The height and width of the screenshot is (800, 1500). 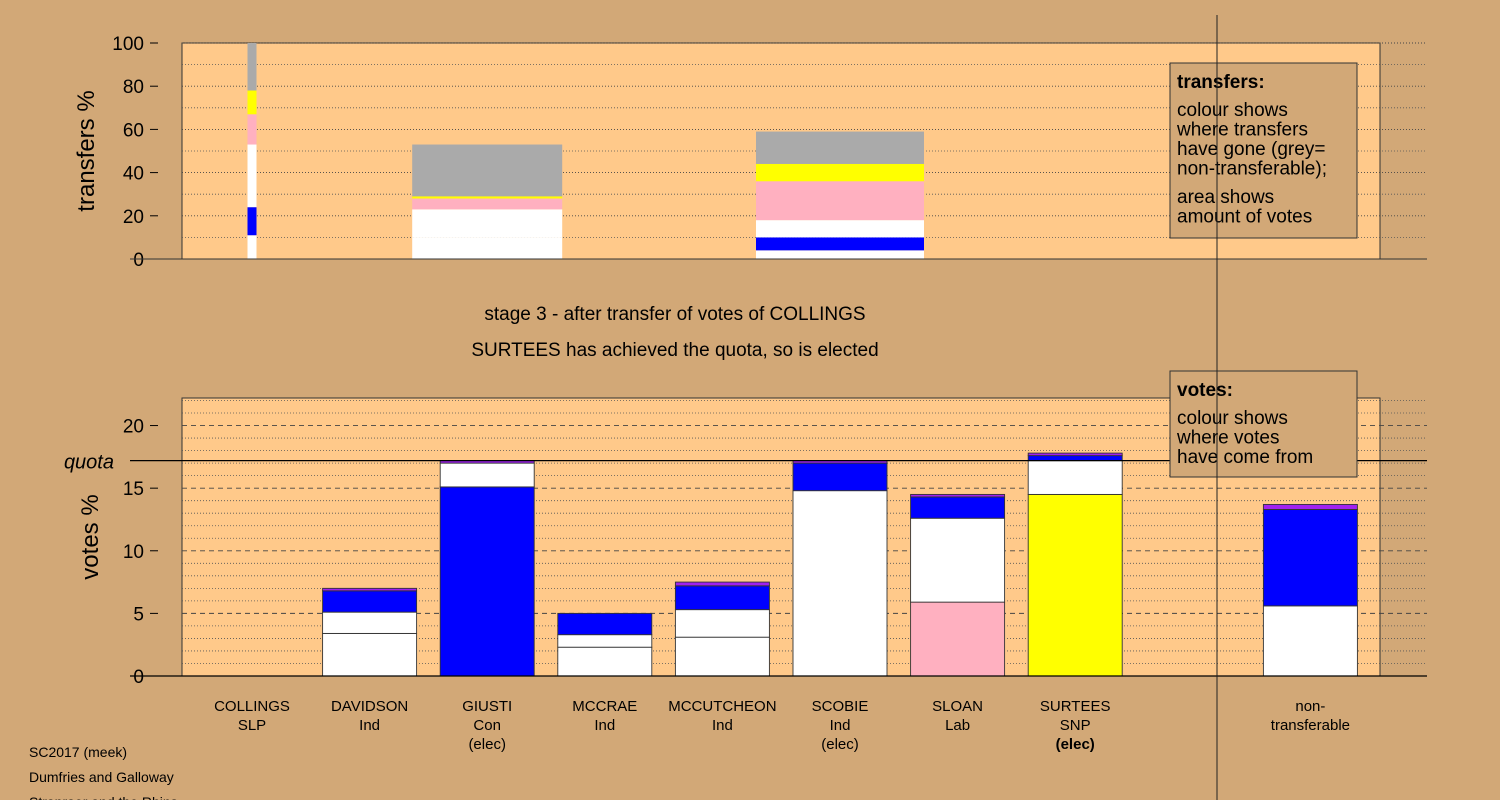 I want to click on y-tick-label: 10, so click(x=133, y=552).